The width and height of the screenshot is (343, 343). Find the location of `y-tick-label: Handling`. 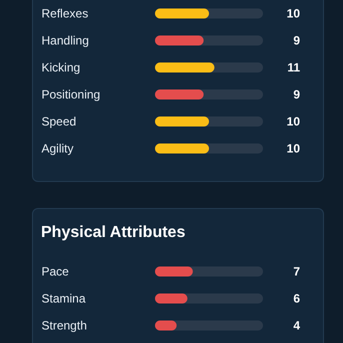

y-tick-label: Handling is located at coordinates (65, 41).